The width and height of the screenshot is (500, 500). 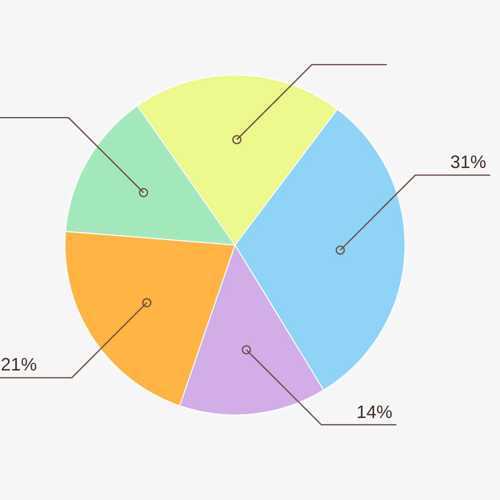 I want to click on data-label: 31%, so click(x=468, y=162).